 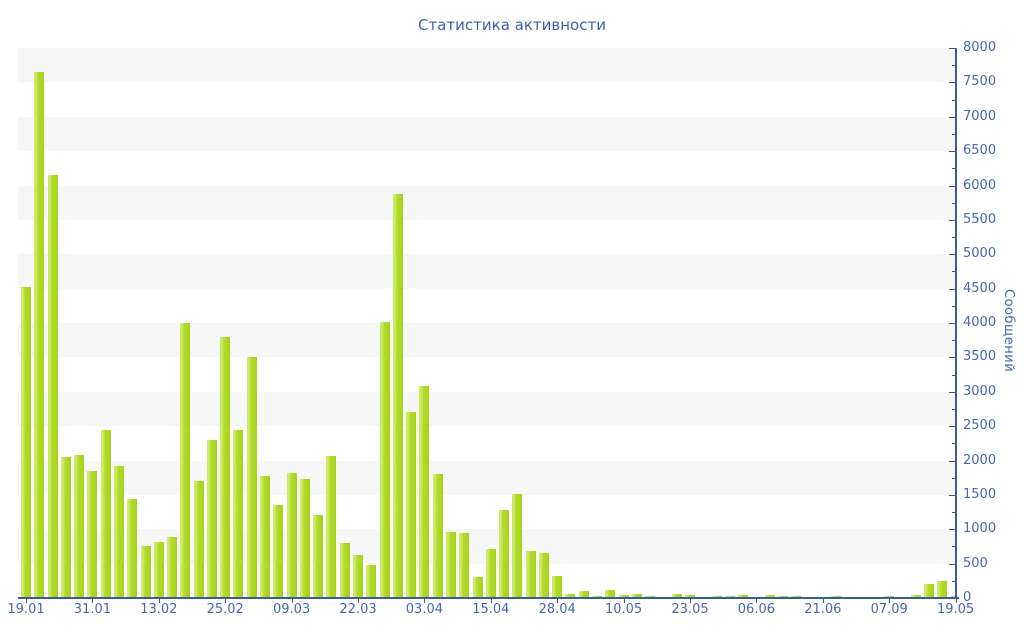 I want to click on y-tick-label: 2000, so click(x=980, y=460).